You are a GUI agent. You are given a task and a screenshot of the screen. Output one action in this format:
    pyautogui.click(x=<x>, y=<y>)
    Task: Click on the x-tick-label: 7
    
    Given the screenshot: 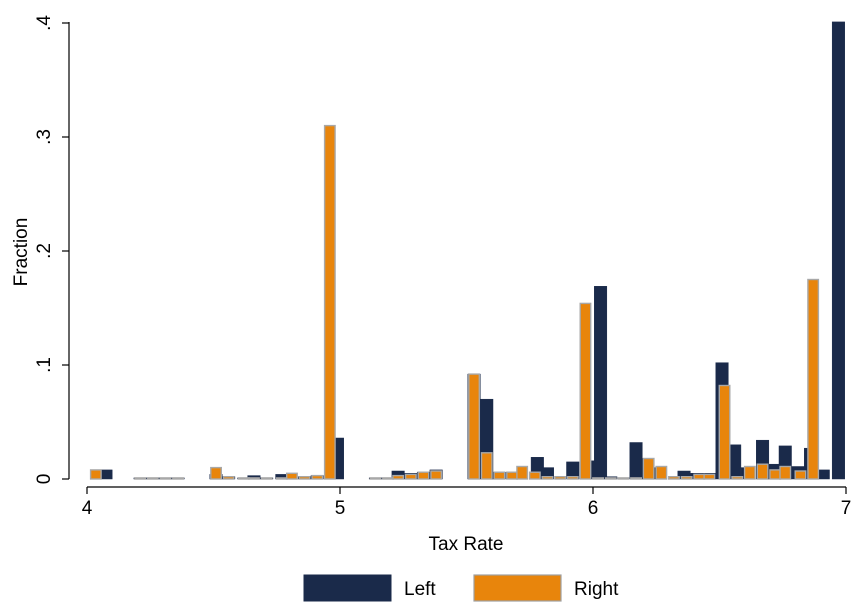 What is the action you would take?
    pyautogui.click(x=846, y=508)
    